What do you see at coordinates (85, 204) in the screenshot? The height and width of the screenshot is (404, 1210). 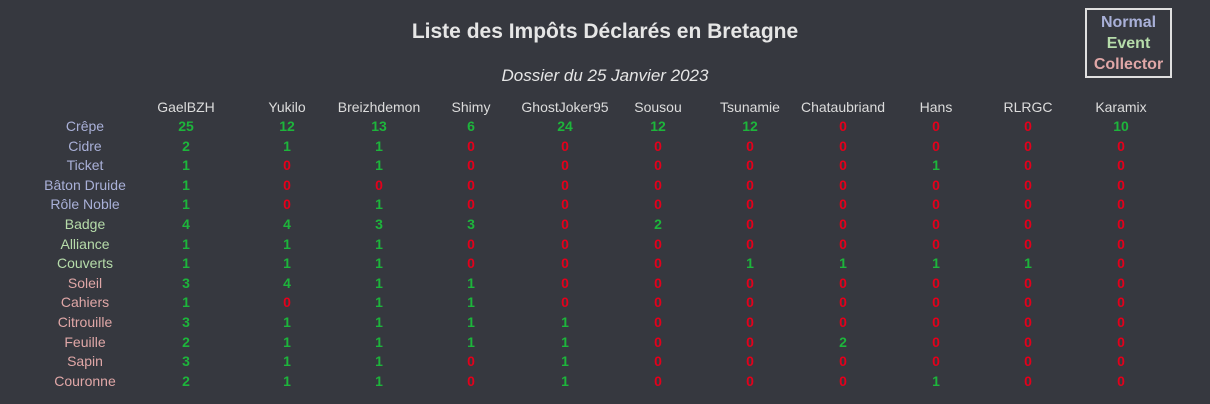 I see `row-label: Rôle Noble` at bounding box center [85, 204].